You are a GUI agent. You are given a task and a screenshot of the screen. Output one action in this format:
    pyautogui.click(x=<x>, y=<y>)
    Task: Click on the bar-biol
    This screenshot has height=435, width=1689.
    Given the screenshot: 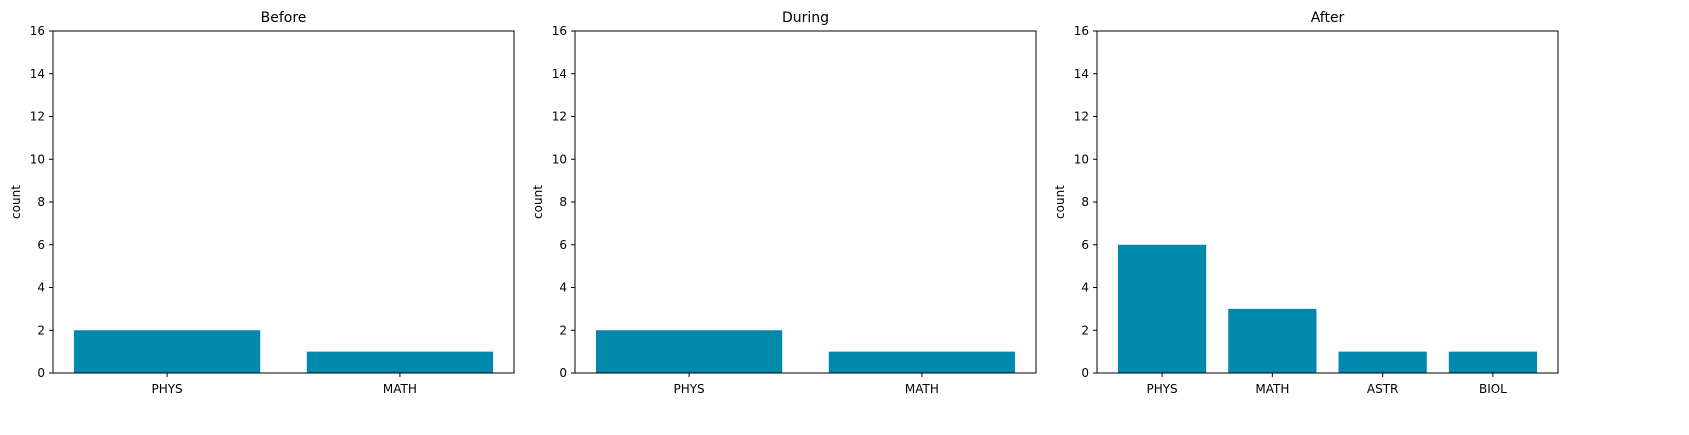 What is the action you would take?
    pyautogui.click(x=1493, y=362)
    